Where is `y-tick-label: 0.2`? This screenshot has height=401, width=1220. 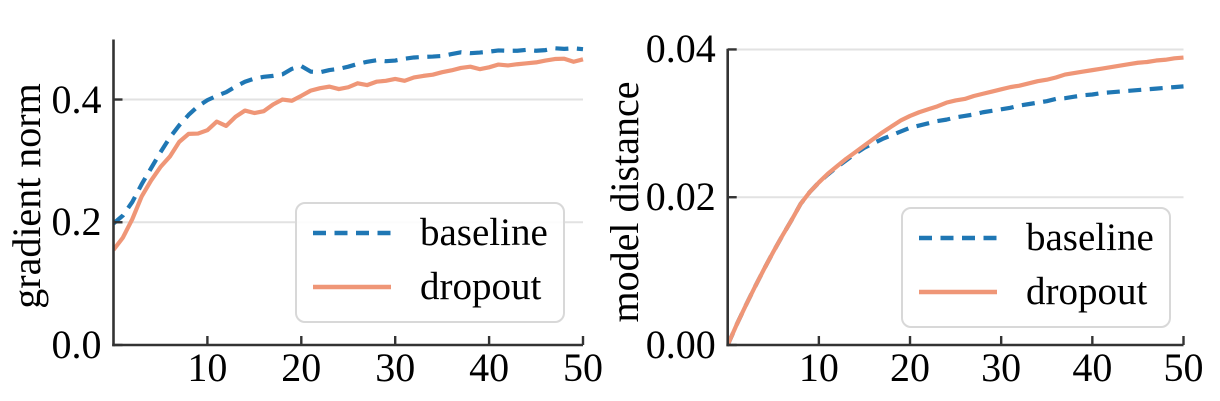 y-tick-label: 0.2 is located at coordinates (76, 222).